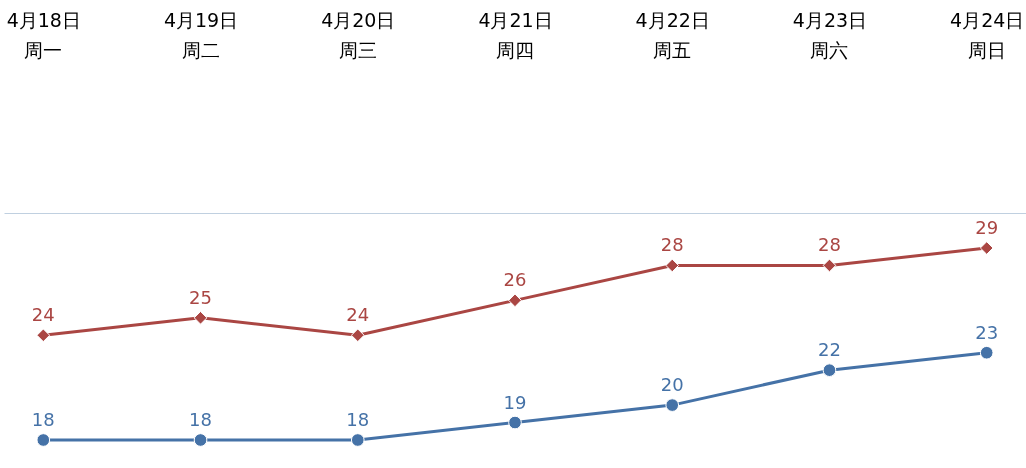 The width and height of the screenshot is (1026, 468). What do you see at coordinates (200, 50) in the screenshot?
I see `text: 周二` at bounding box center [200, 50].